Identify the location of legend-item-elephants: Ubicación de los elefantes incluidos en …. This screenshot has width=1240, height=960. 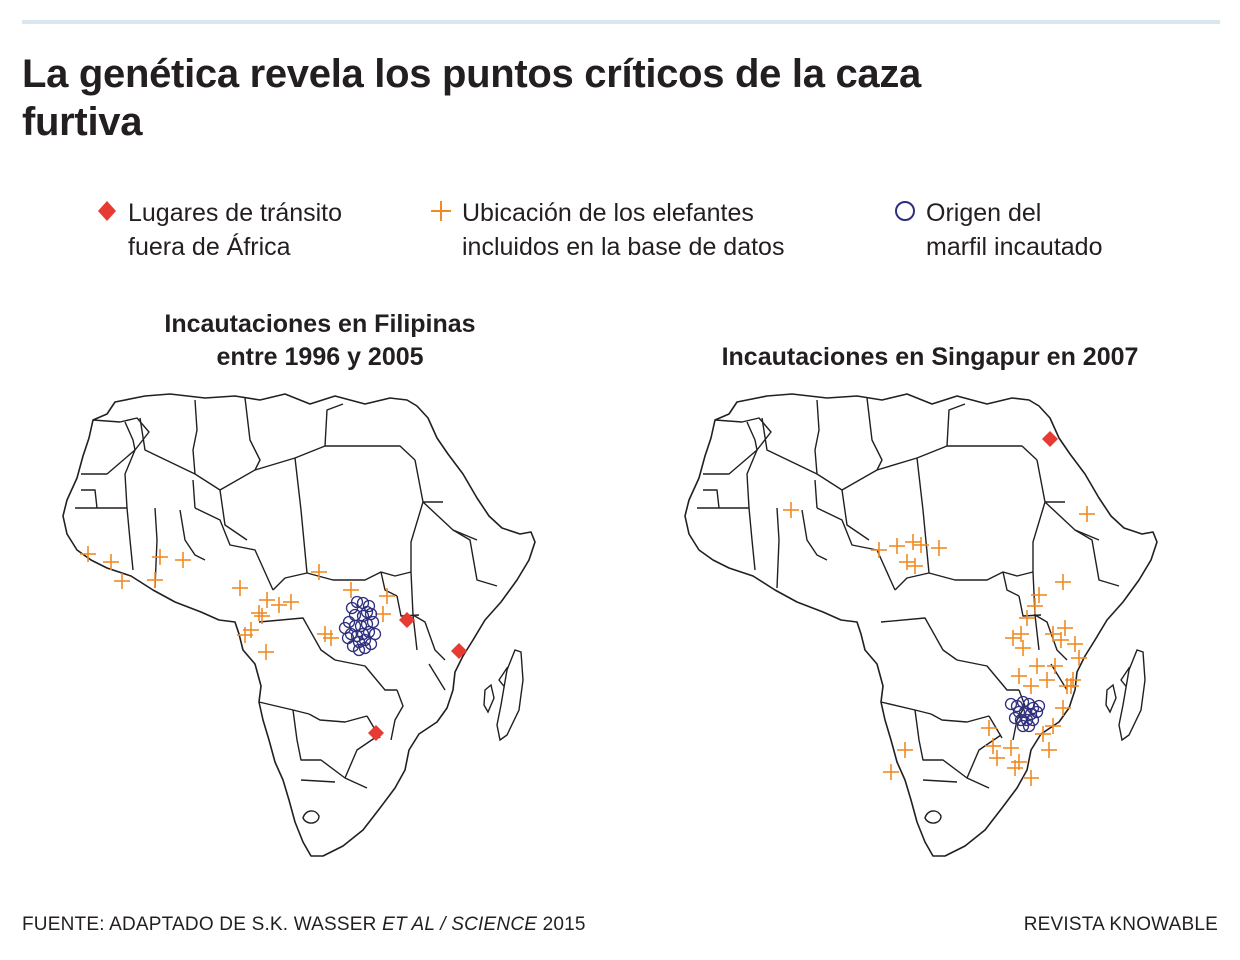
(607, 231).